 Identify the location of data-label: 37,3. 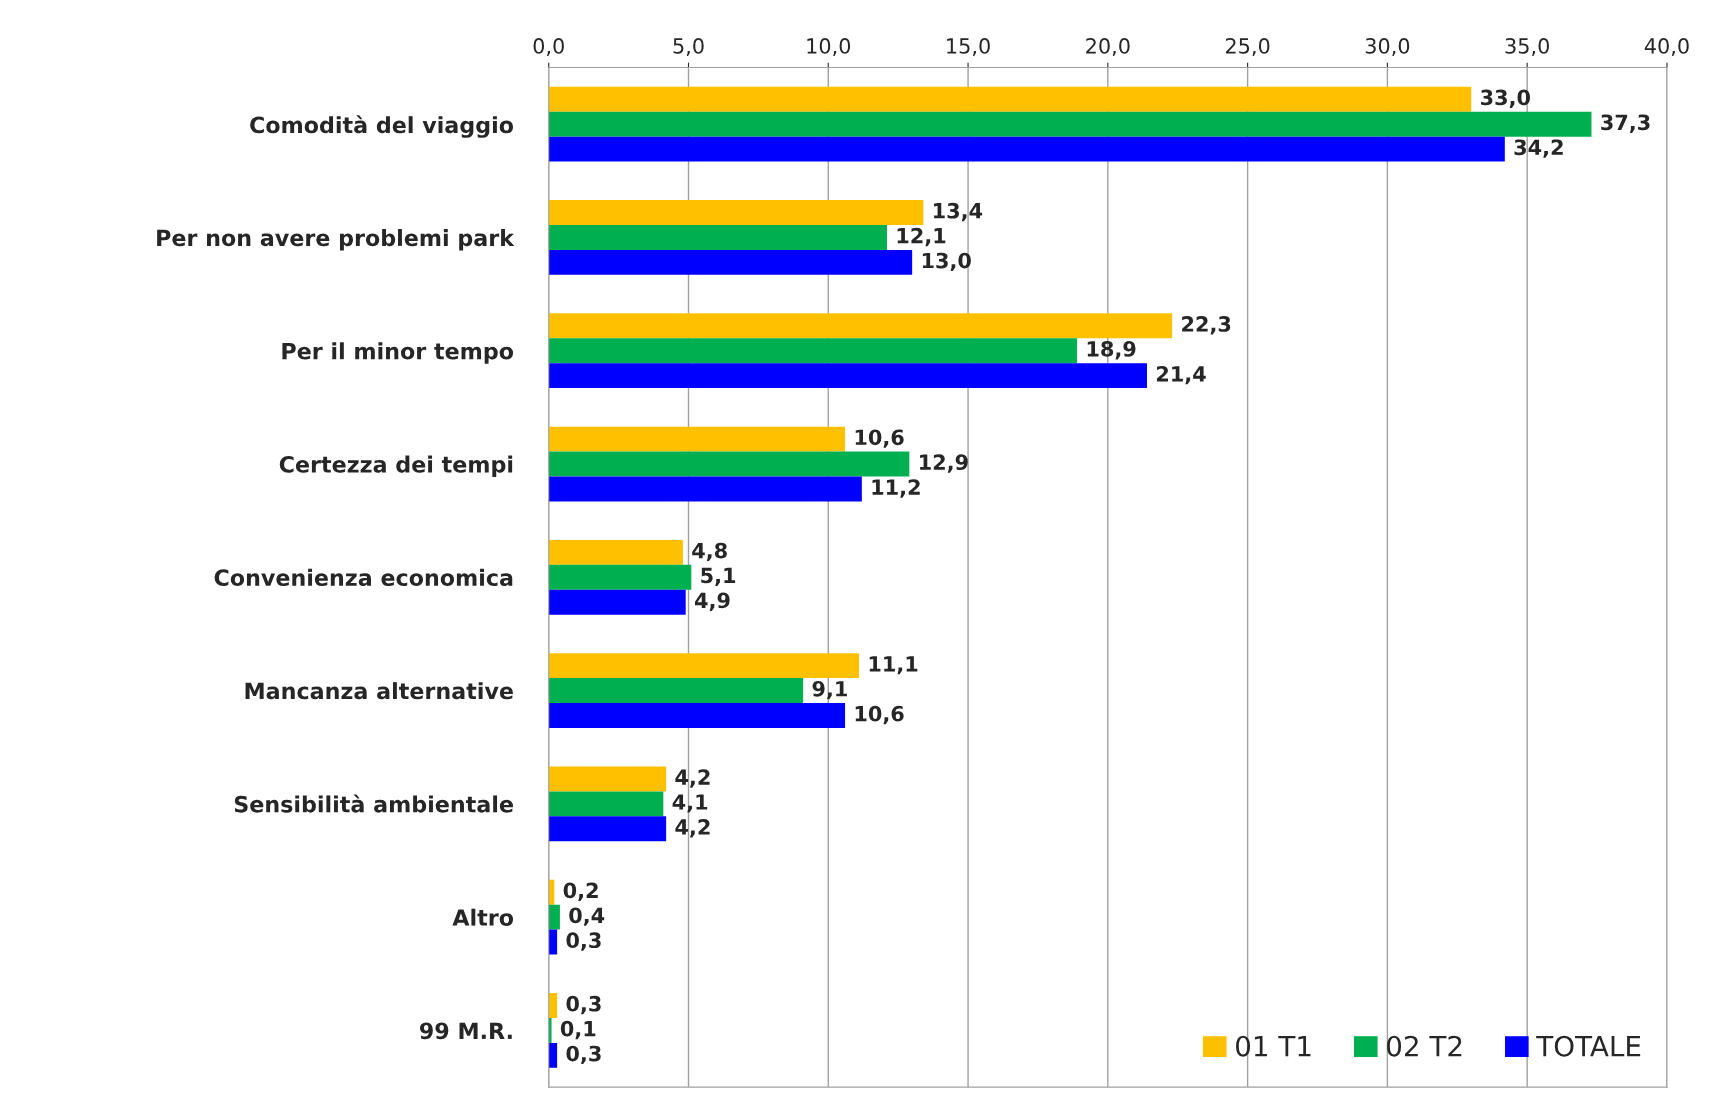
(1625, 123).